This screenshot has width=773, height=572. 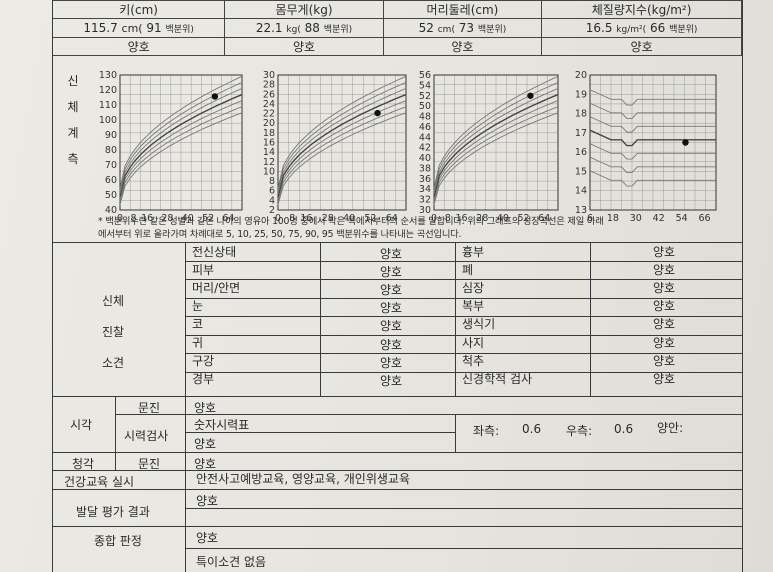 I want to click on hearing-label: 청각, so click(x=83, y=464).